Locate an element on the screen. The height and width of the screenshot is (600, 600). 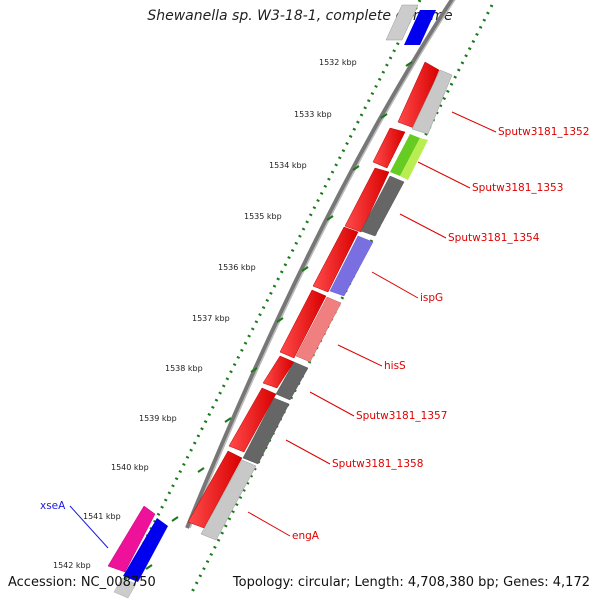
tick-label: 1536 kbp is located at coordinates (237, 267).